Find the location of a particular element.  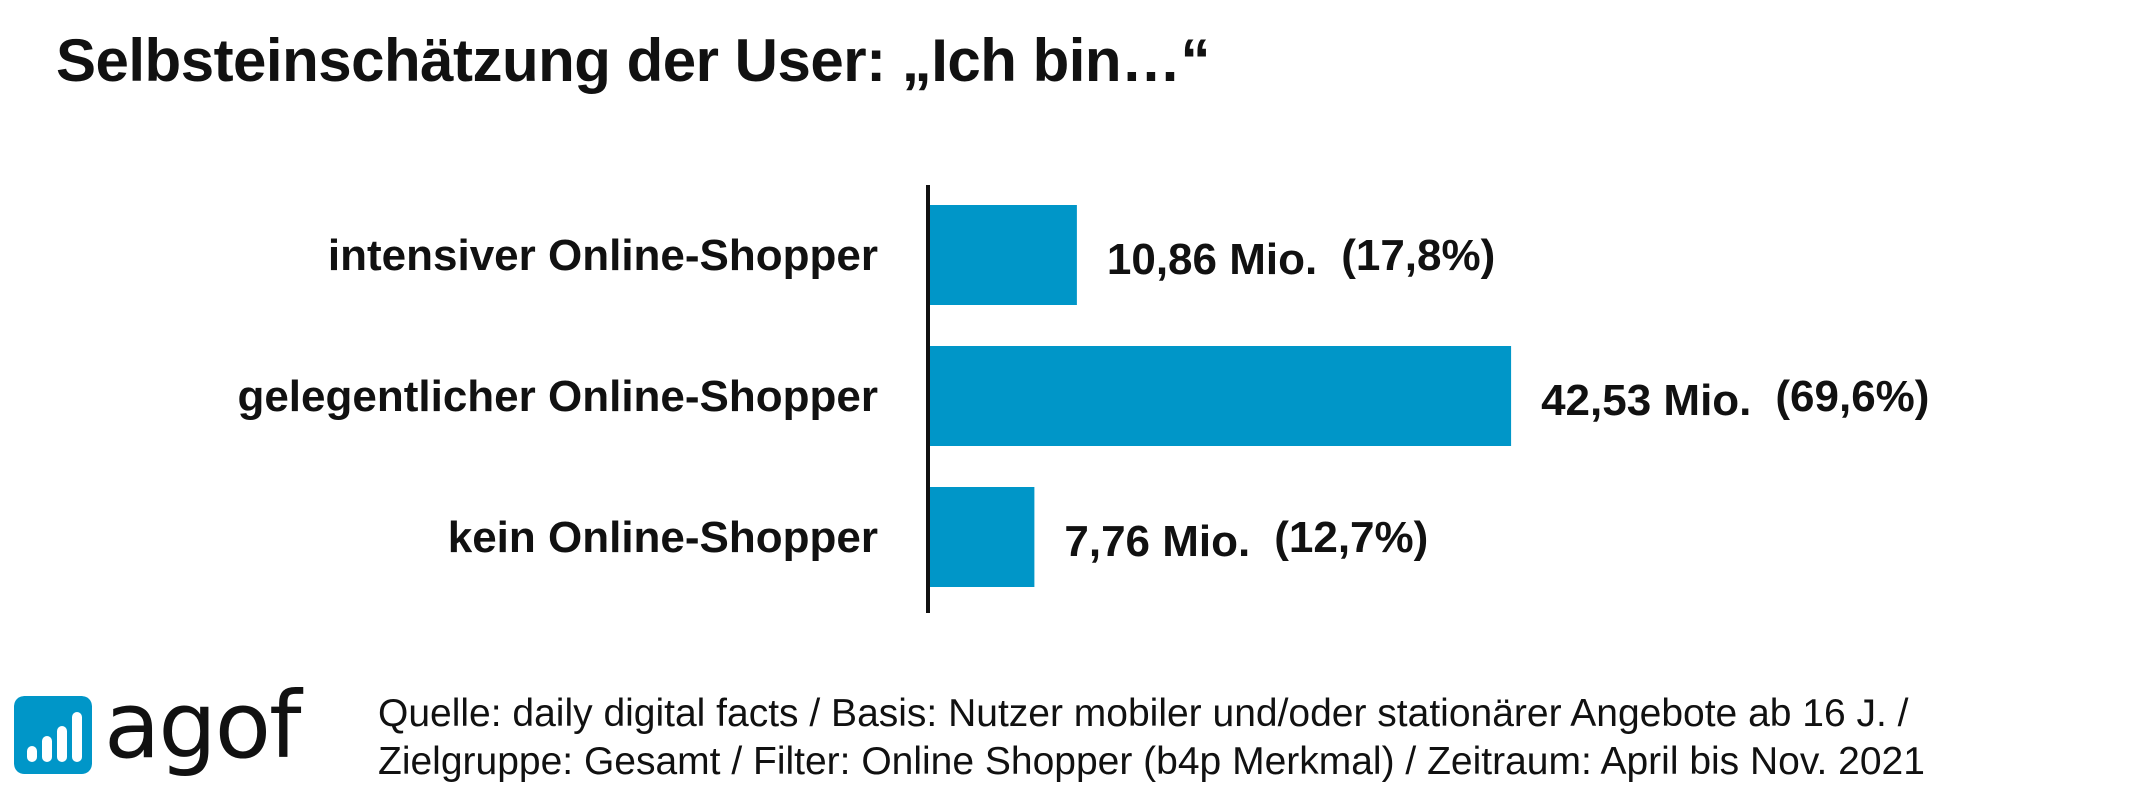

bar-chart-icon is located at coordinates (53, 735).